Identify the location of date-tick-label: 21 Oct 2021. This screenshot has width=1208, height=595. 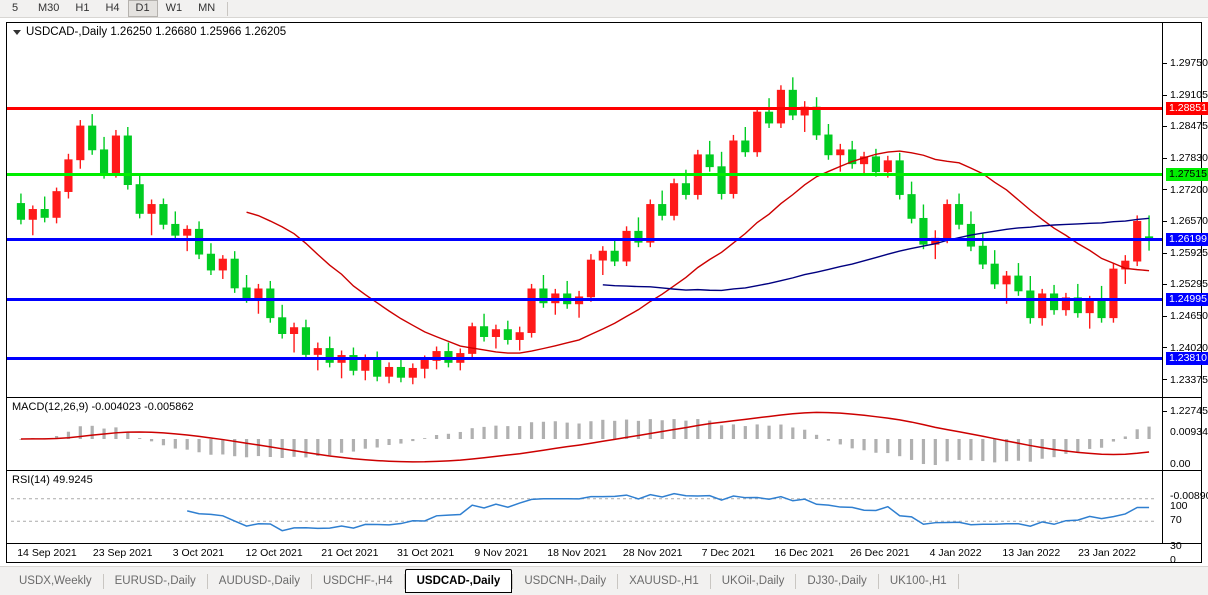
(350, 553).